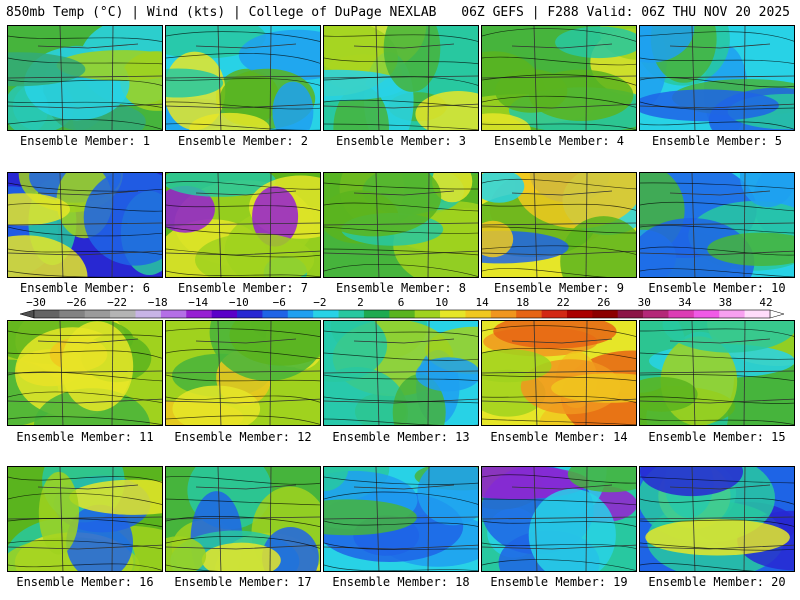 The width and height of the screenshot is (800, 600). What do you see at coordinates (482, 302) in the screenshot?
I see `colorbar-tick-label: 14` at bounding box center [482, 302].